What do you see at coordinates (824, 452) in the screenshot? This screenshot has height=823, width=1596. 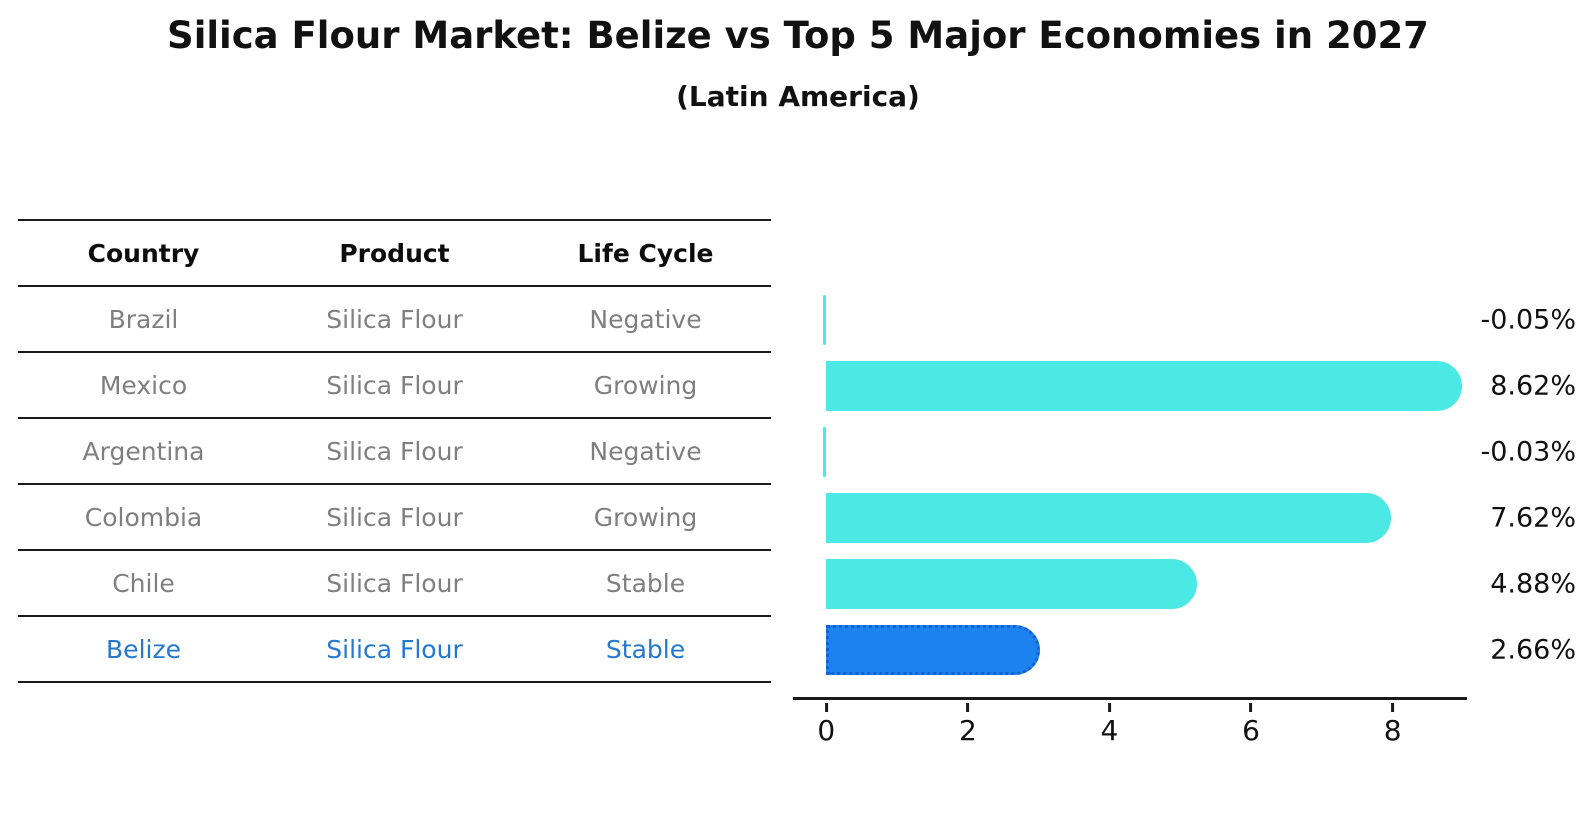 I see `bar-argentina` at bounding box center [824, 452].